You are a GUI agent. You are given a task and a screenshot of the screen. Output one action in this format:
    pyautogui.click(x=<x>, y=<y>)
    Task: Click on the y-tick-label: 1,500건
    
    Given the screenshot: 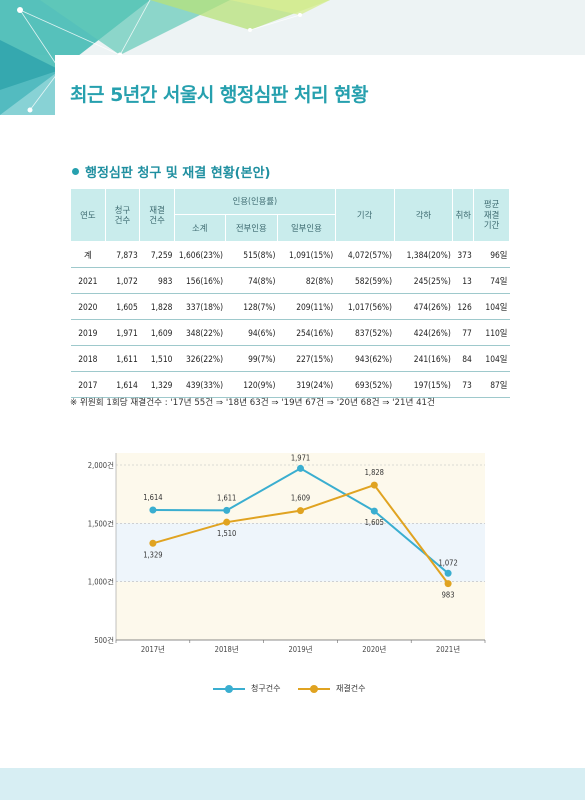 What is the action you would take?
    pyautogui.click(x=101, y=523)
    